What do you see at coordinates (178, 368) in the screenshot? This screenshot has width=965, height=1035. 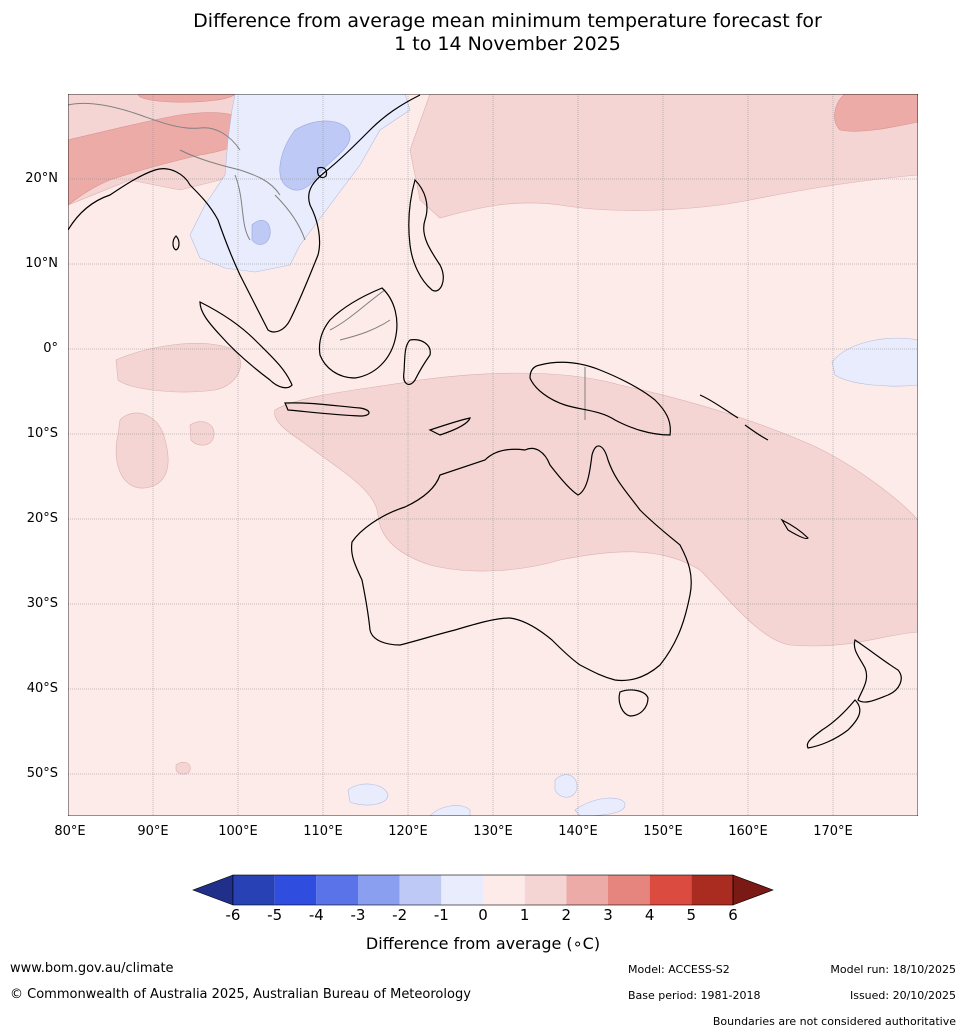 I see `warm-region-equatorial-indian` at bounding box center [178, 368].